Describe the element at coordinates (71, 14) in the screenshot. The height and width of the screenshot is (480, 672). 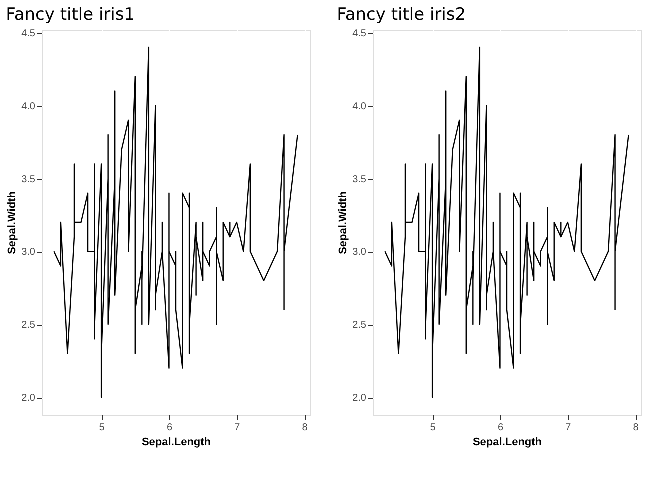
I see `chart-title: Fancy title iris1` at that location.